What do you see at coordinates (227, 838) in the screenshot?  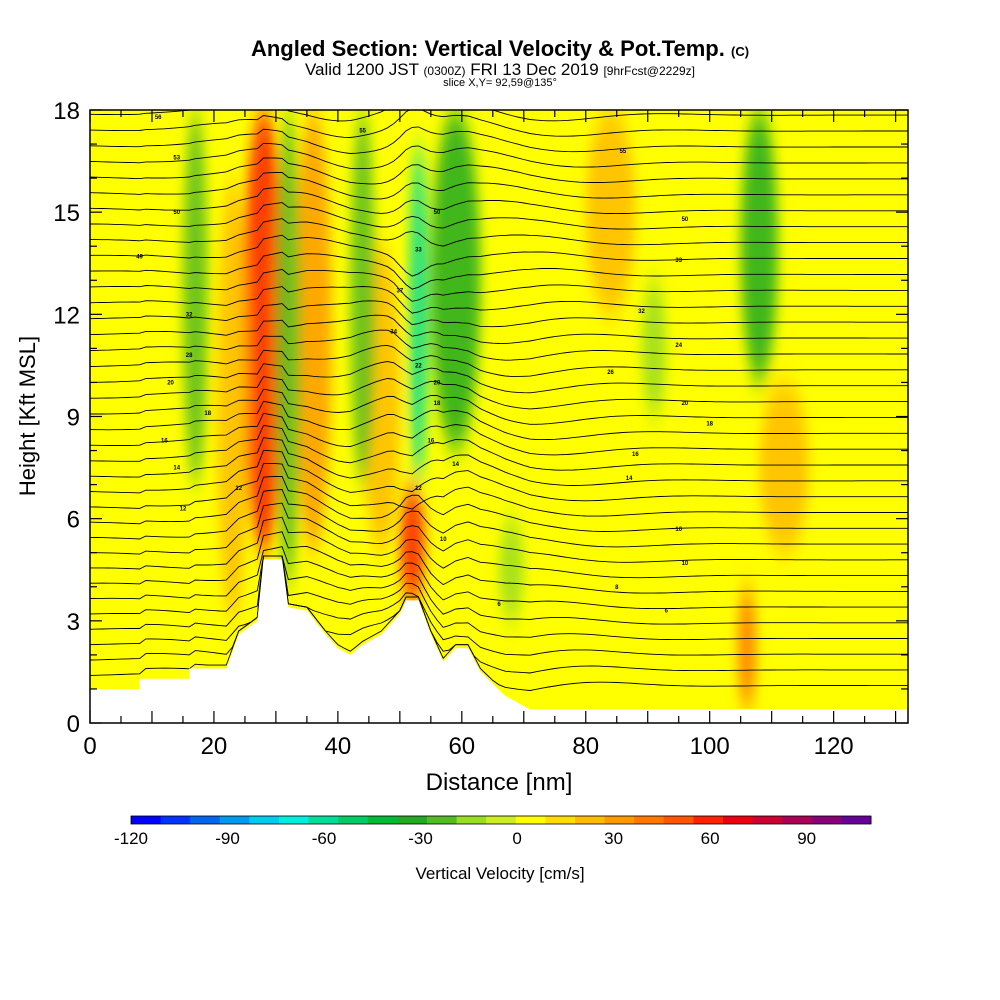 I see `colorbar-tick--90: -90` at bounding box center [227, 838].